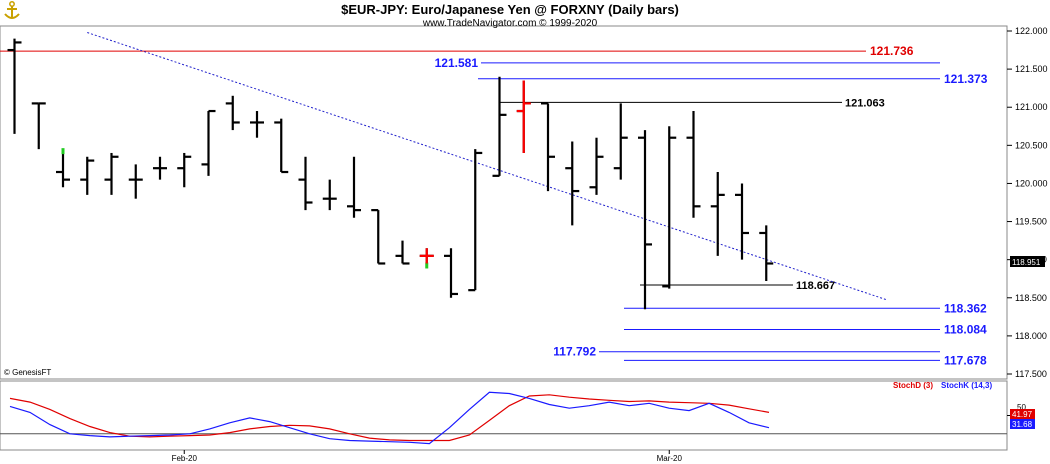  Describe the element at coordinates (966, 79) in the screenshot. I see `level-label: 121.373` at that location.